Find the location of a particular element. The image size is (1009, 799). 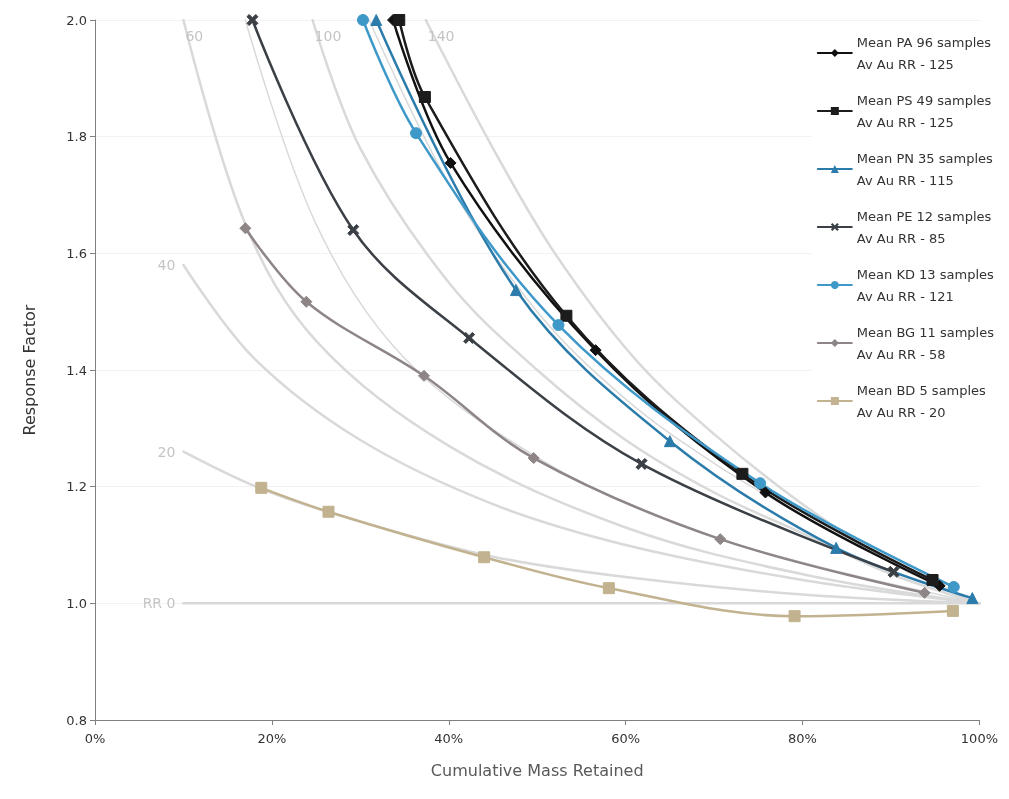

y-tick-label: 1.8 is located at coordinates (76, 137).